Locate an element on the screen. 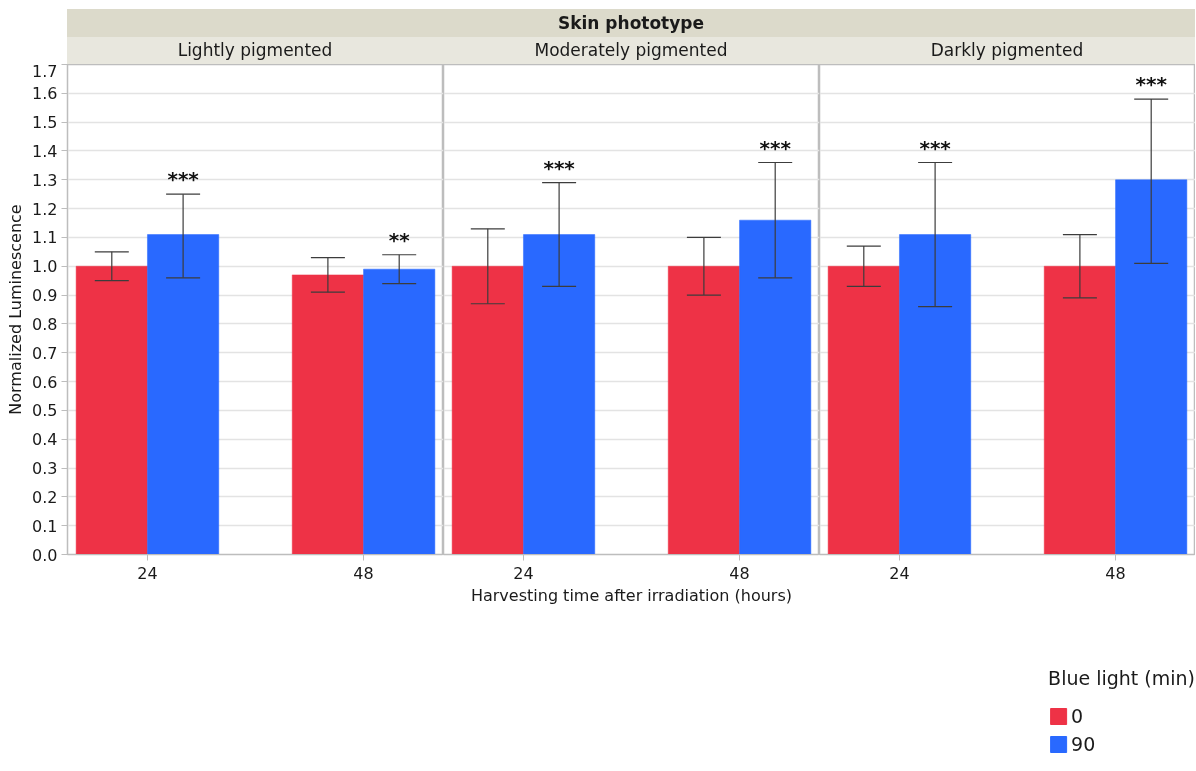 Image resolution: width=1196 pixels, height=771 pixels. legend-title: Blue light (min) is located at coordinates (1121, 678).